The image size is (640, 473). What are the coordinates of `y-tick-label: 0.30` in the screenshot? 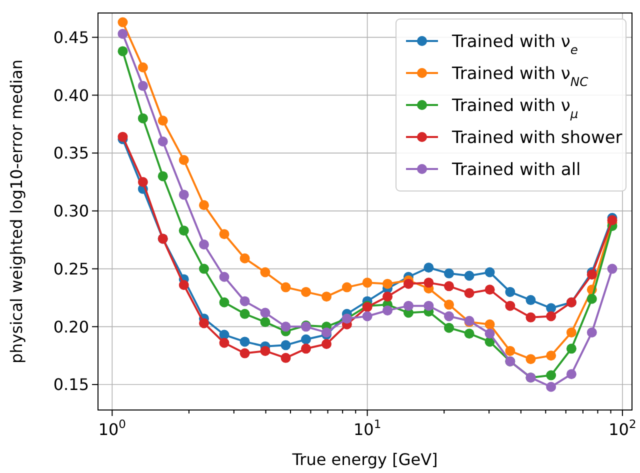 It's located at (71, 211).